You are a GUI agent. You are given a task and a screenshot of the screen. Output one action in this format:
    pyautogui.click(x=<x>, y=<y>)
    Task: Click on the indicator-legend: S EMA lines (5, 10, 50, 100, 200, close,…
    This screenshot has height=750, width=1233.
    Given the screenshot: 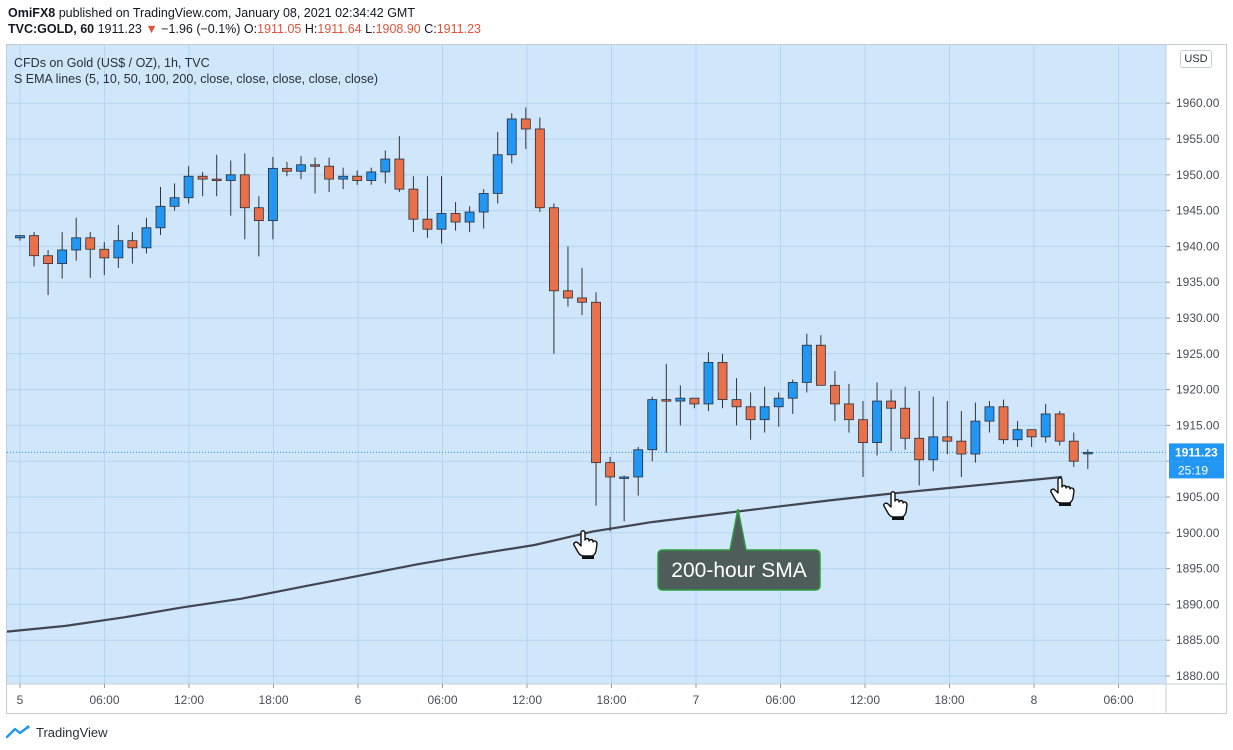 What is the action you would take?
    pyautogui.click(x=196, y=79)
    